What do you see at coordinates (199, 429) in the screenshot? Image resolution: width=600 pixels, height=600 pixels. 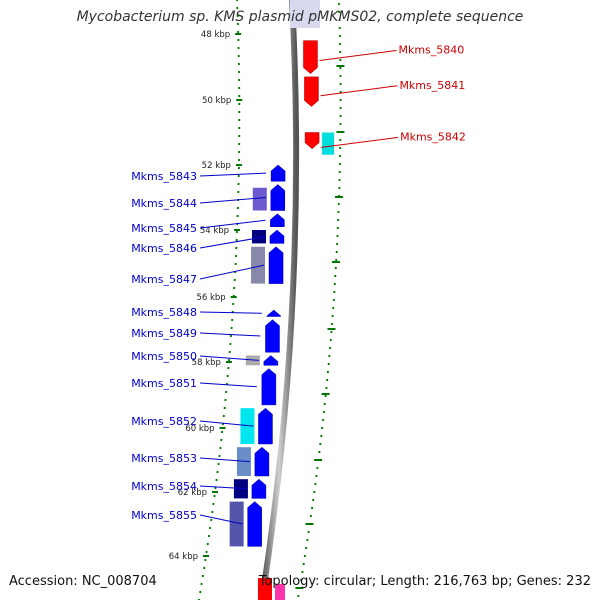 I see `kbp-tick-label: 60 kbp` at bounding box center [199, 429].